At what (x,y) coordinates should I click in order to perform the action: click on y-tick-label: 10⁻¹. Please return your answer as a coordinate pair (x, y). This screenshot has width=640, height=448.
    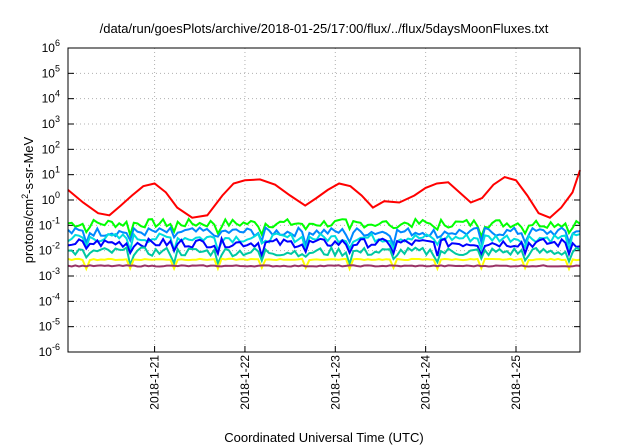
    Looking at the image, I should click on (49, 223).